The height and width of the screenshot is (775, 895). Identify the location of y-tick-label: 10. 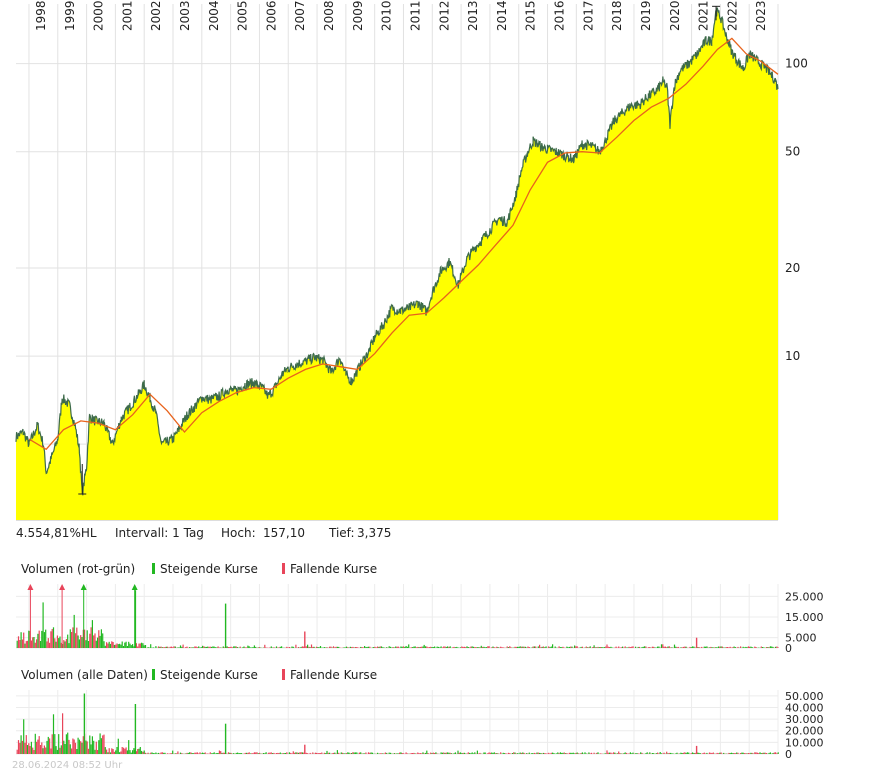
(792, 356).